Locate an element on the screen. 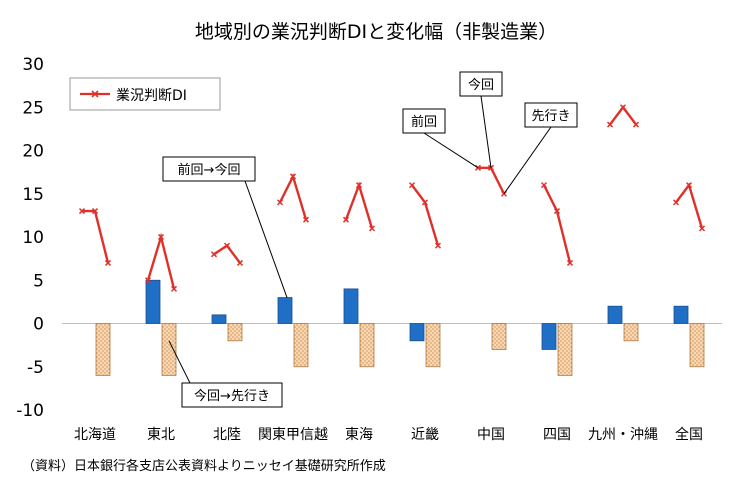 This screenshot has height=493, width=751. x-tick-label: 四国 is located at coordinates (557, 435).